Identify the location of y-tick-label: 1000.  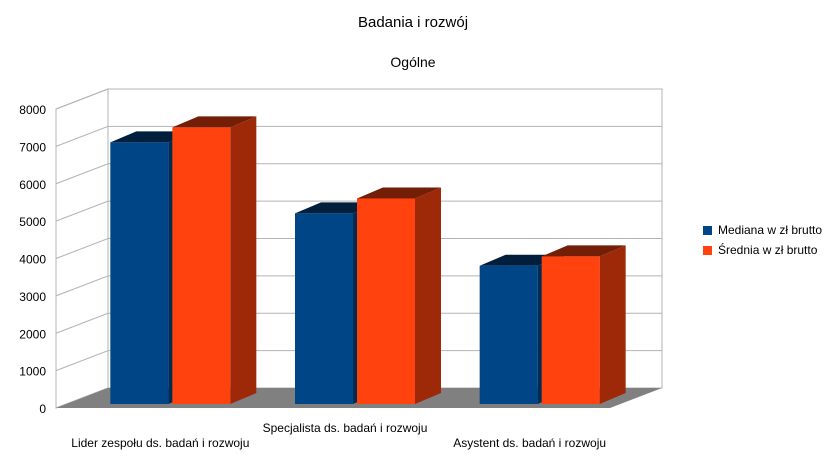
(32, 372).